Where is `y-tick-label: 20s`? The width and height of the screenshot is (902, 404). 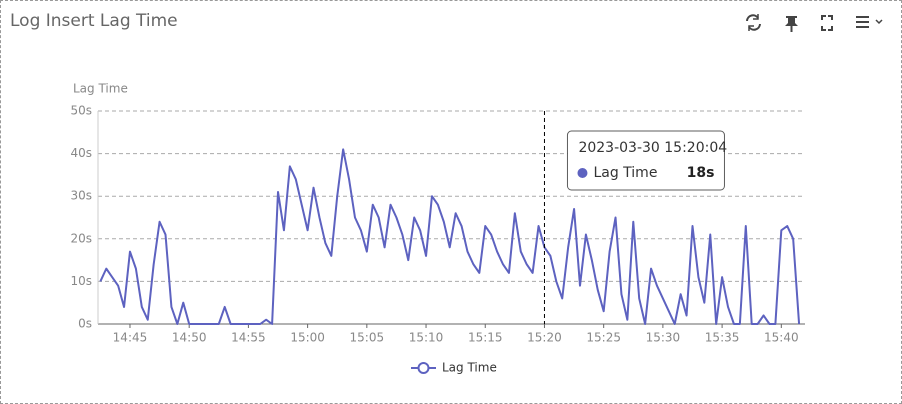 y-tick-label: 20s is located at coordinates (81, 238).